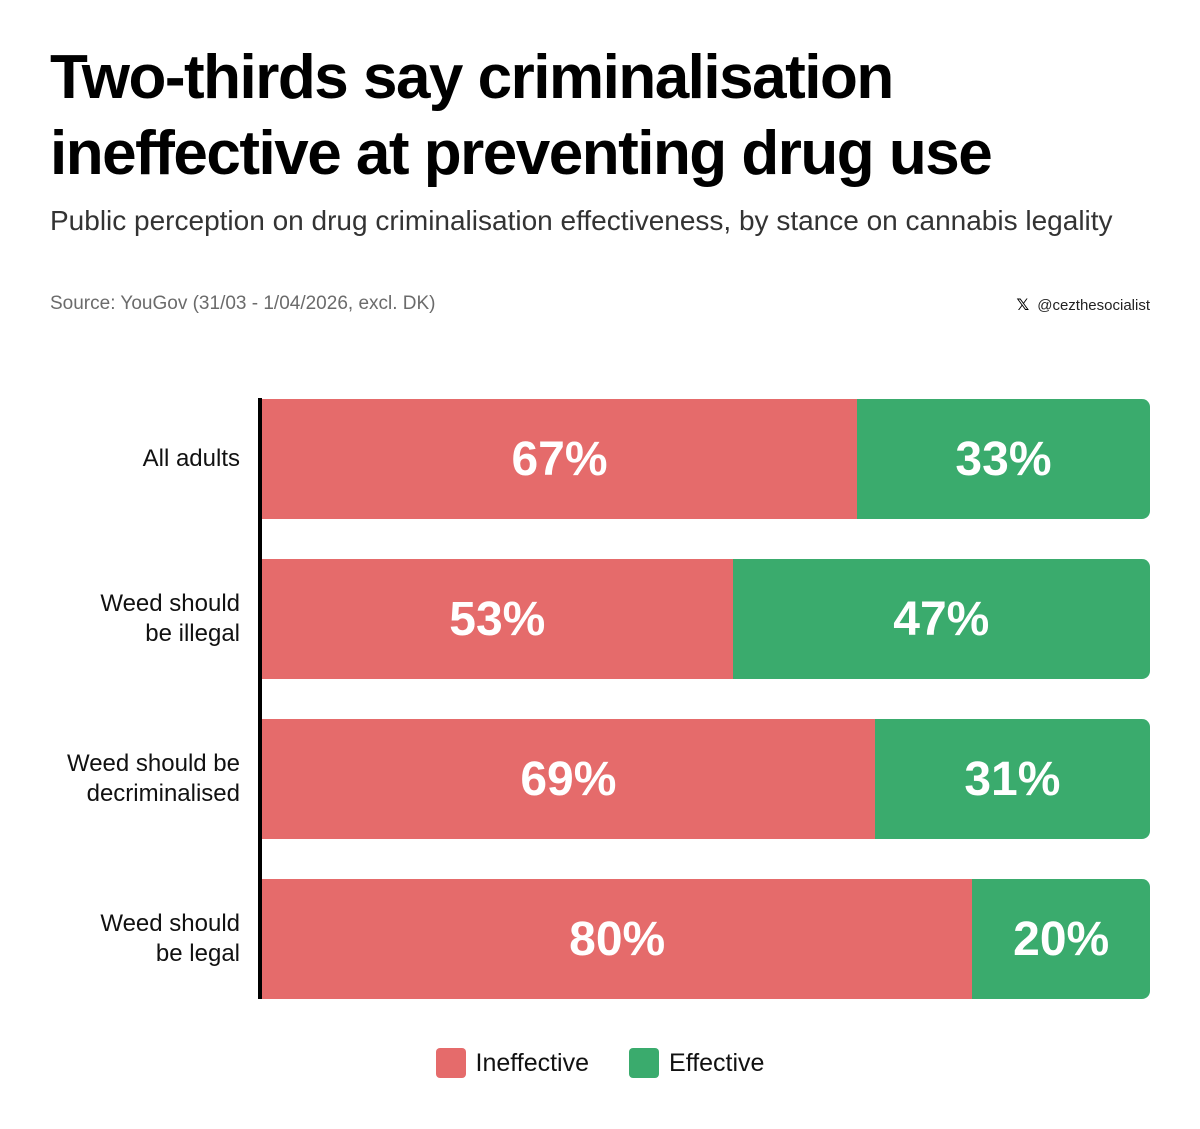 Image resolution: width=1200 pixels, height=1129 pixels. What do you see at coordinates (260, 698) in the screenshot?
I see `category-axis-line` at bounding box center [260, 698].